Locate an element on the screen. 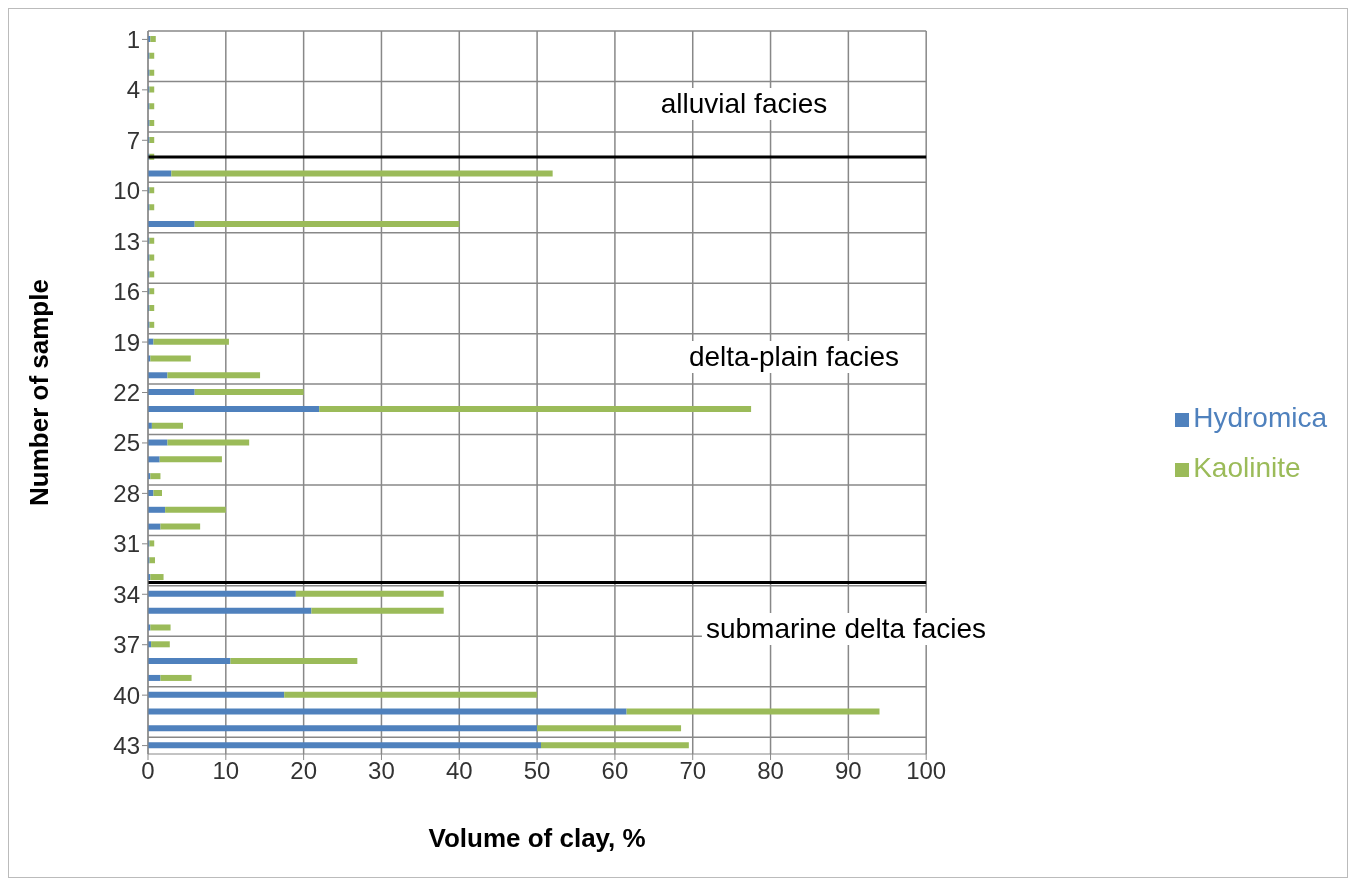  annotation: alluvial facies is located at coordinates (744, 104).